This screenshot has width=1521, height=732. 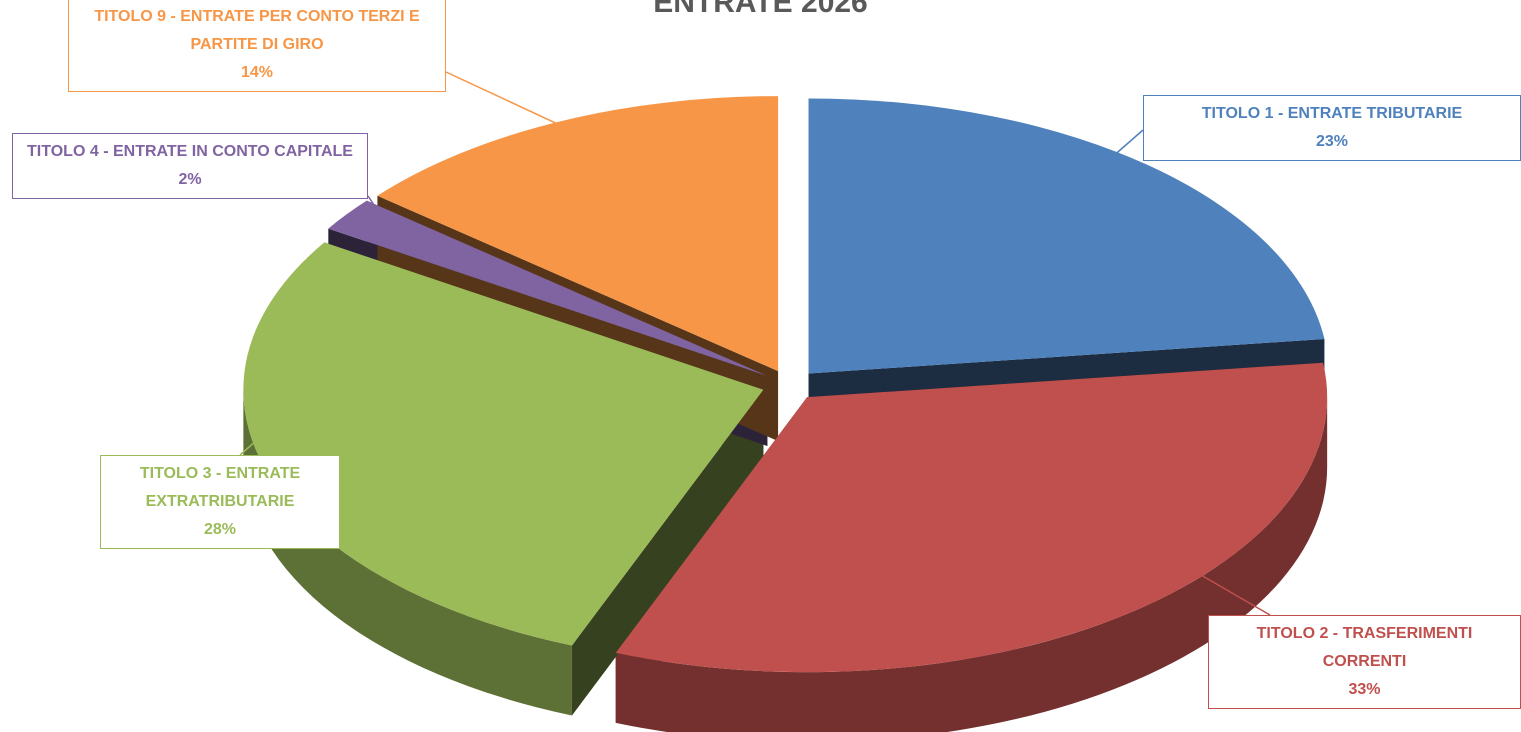 What do you see at coordinates (220, 529) in the screenshot?
I see `label-value: 28%` at bounding box center [220, 529].